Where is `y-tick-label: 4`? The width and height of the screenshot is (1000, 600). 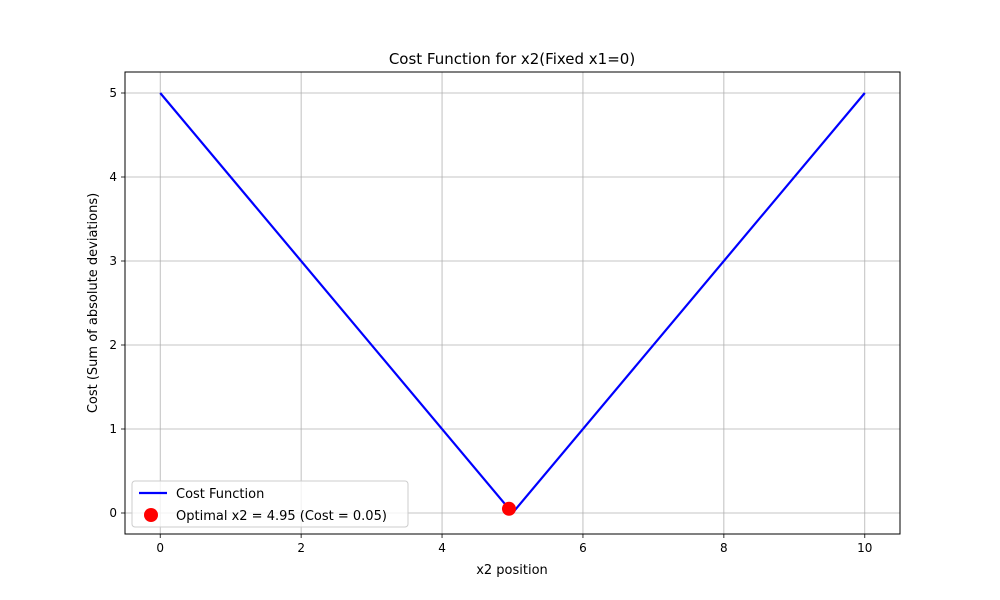
y-tick-label: 4 is located at coordinates (113, 177).